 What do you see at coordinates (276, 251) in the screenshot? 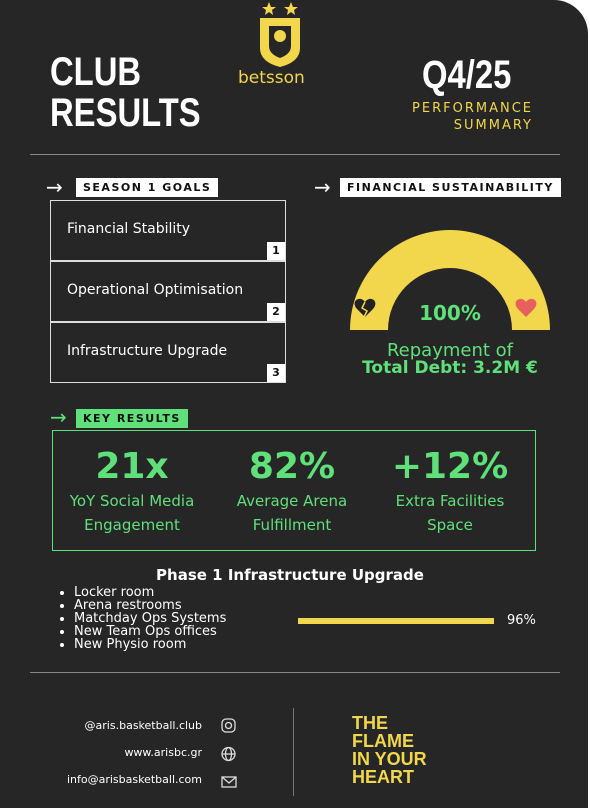
I see `goal-number: 1` at bounding box center [276, 251].